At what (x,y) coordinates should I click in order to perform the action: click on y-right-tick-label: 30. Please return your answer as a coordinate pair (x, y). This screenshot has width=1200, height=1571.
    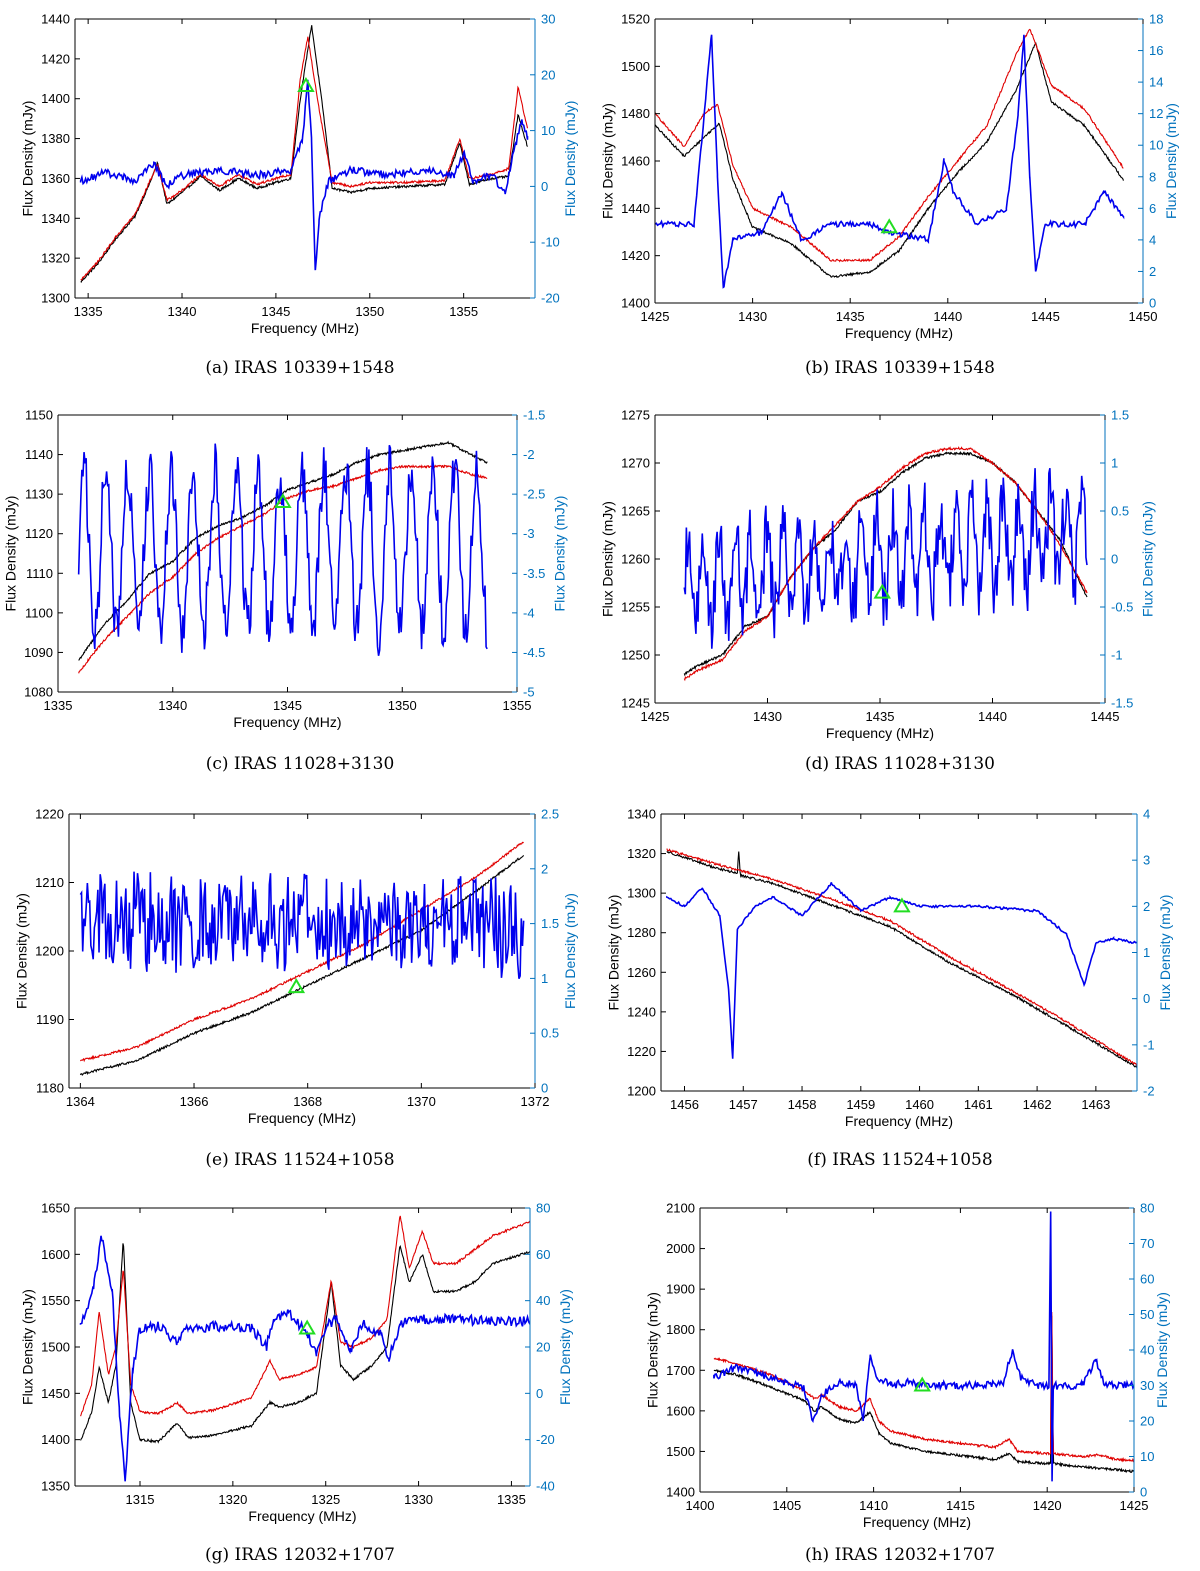
    Looking at the image, I should click on (1147, 1385).